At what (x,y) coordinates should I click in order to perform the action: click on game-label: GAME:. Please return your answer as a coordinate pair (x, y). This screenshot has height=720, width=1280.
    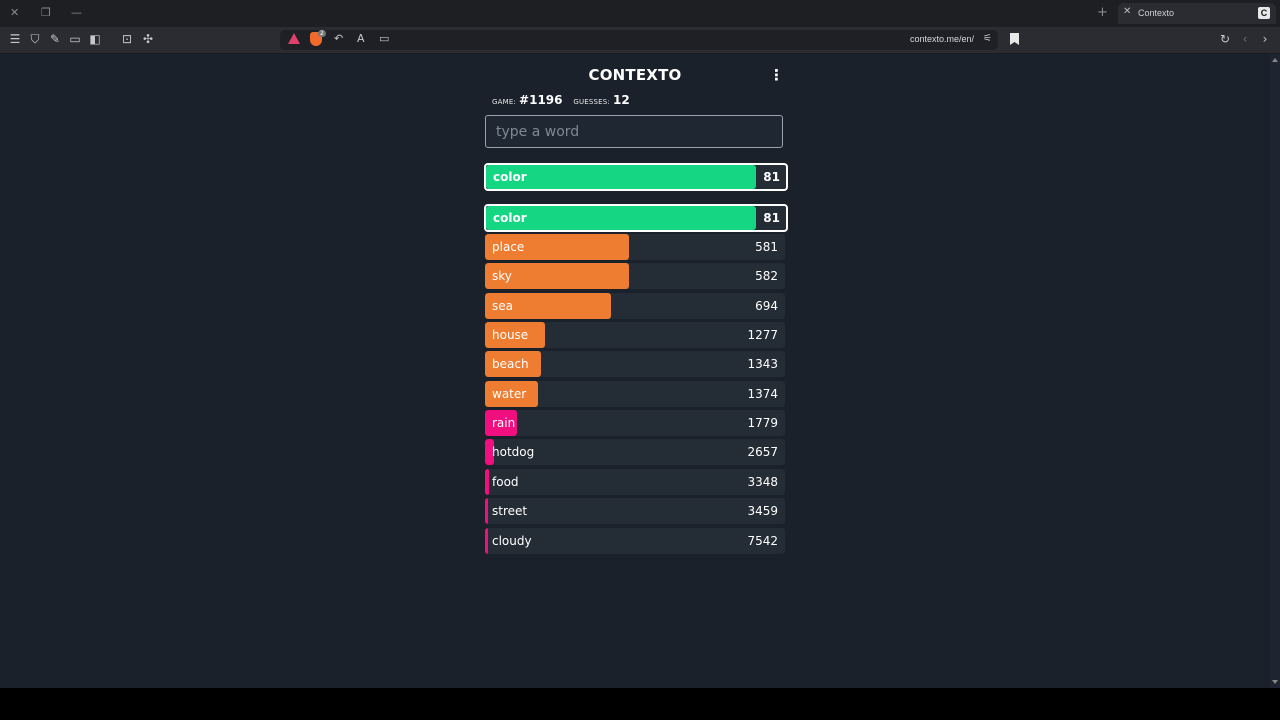
    Looking at the image, I should click on (504, 102).